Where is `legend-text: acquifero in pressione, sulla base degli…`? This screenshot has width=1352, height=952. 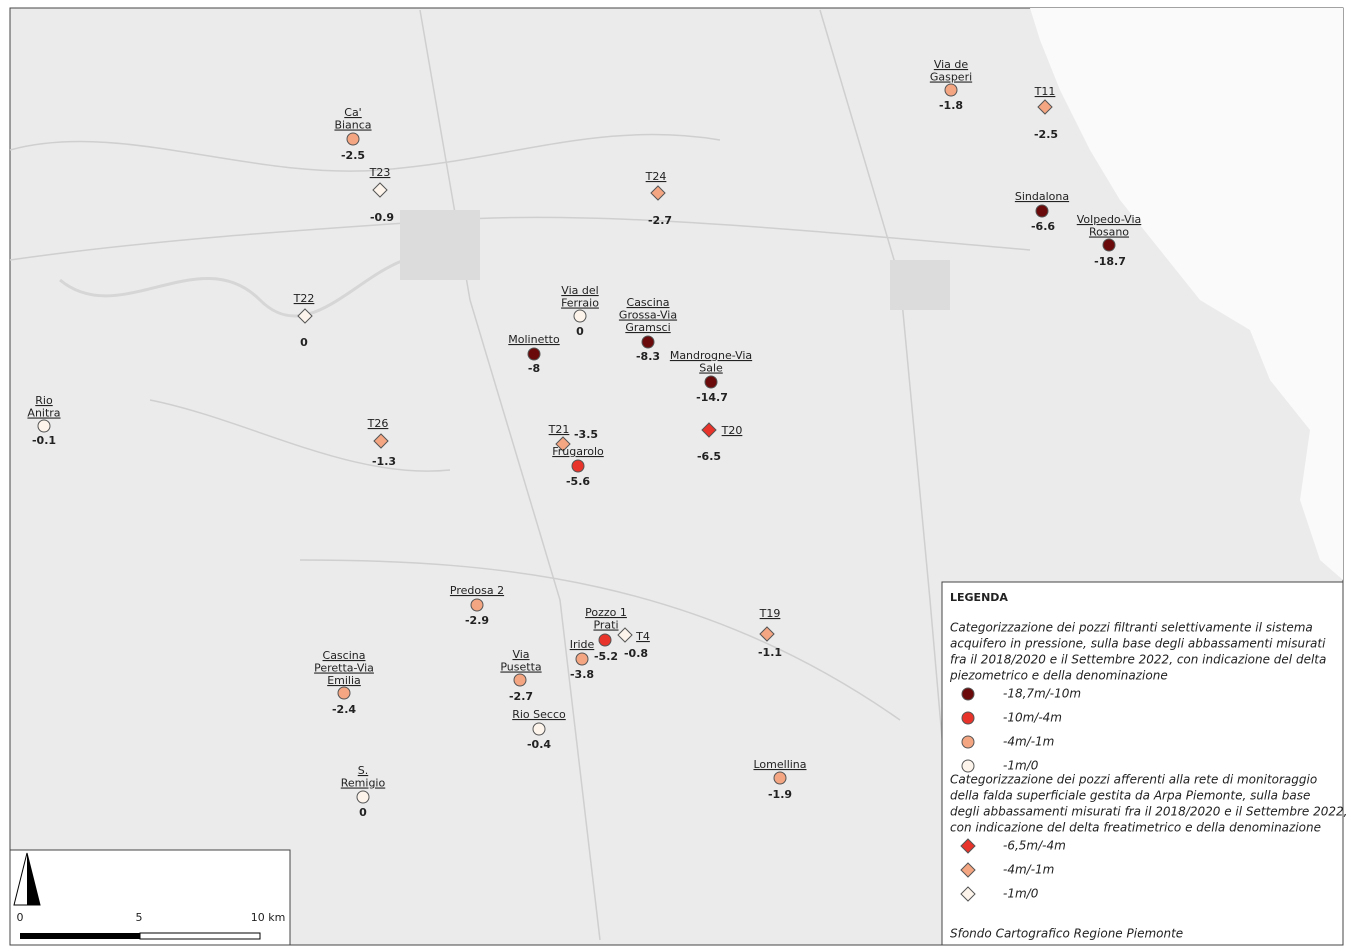 legend-text: acquifero in pressione, sulla base degli… is located at coordinates (1138, 644).